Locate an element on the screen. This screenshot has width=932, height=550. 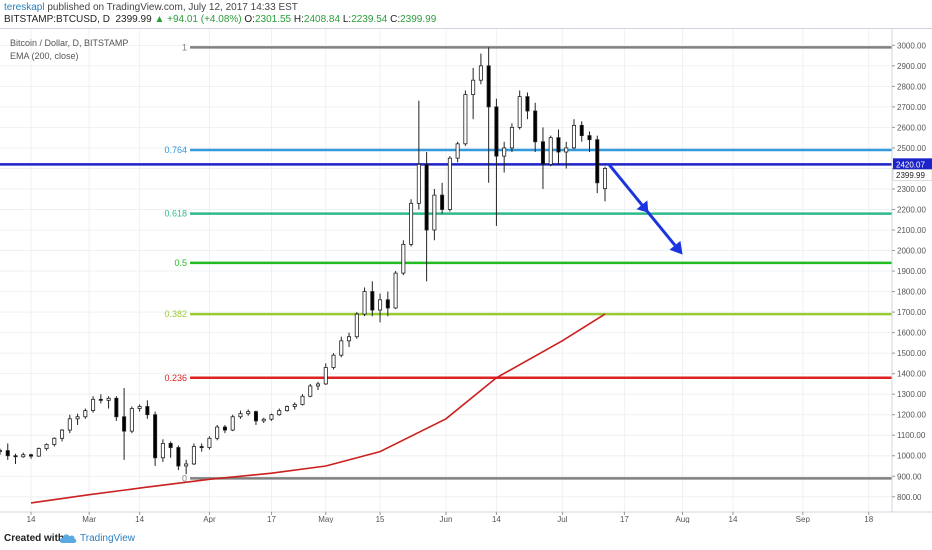
y-tick-label: 1900.00 is located at coordinates (911, 271).